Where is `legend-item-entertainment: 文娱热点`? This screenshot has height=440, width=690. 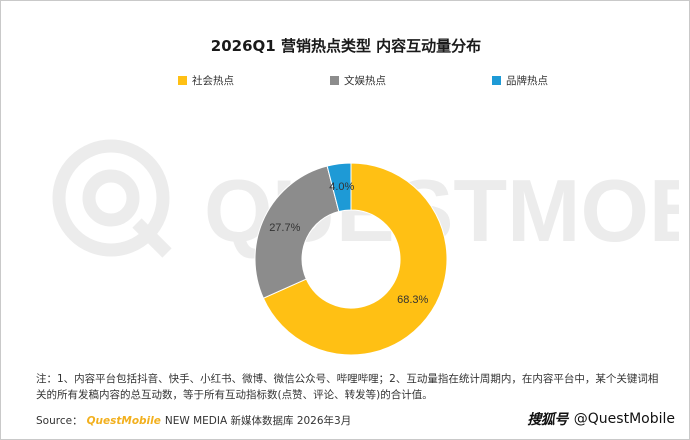
legend-item-entertainment: 文娱热点 is located at coordinates (358, 80).